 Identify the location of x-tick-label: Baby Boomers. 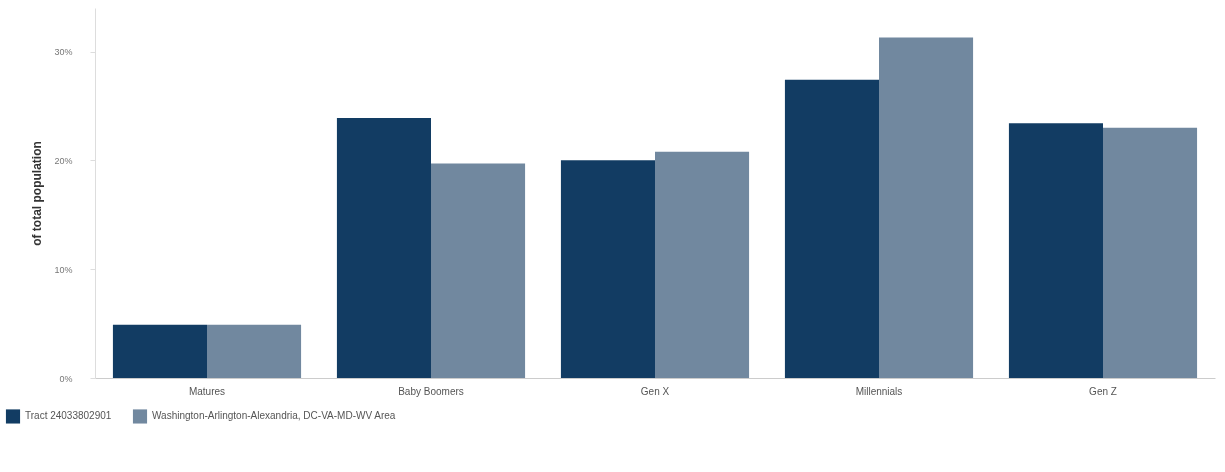
(431, 391).